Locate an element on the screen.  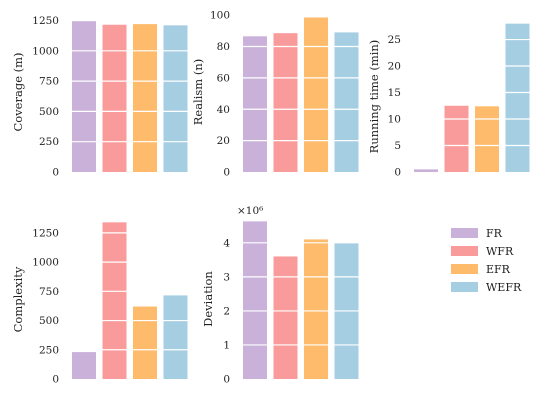
y-tick-label: 40 is located at coordinates (223, 110).